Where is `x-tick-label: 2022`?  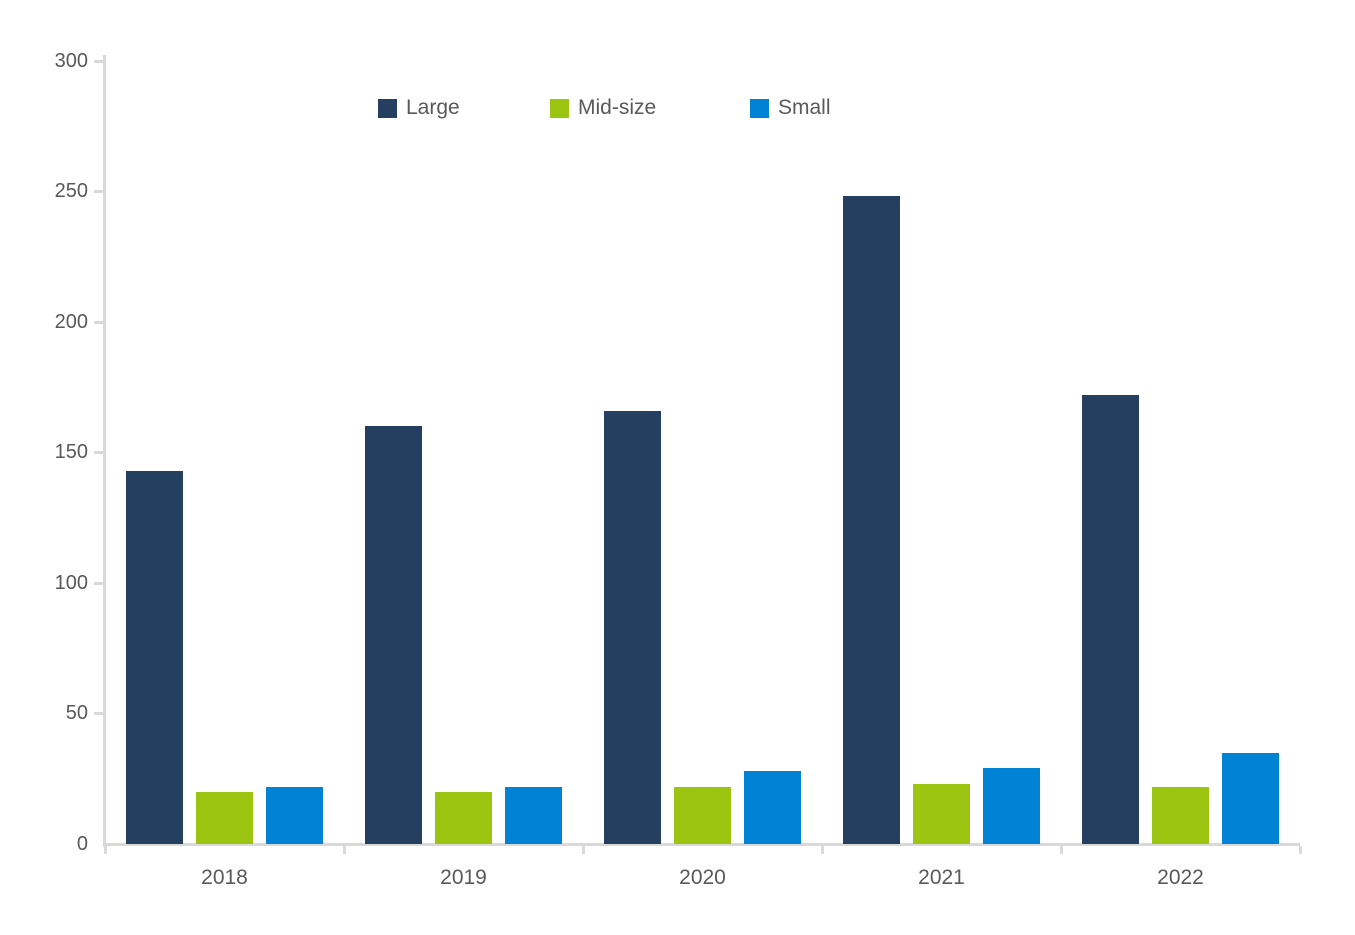 x-tick-label: 2022 is located at coordinates (1180, 877).